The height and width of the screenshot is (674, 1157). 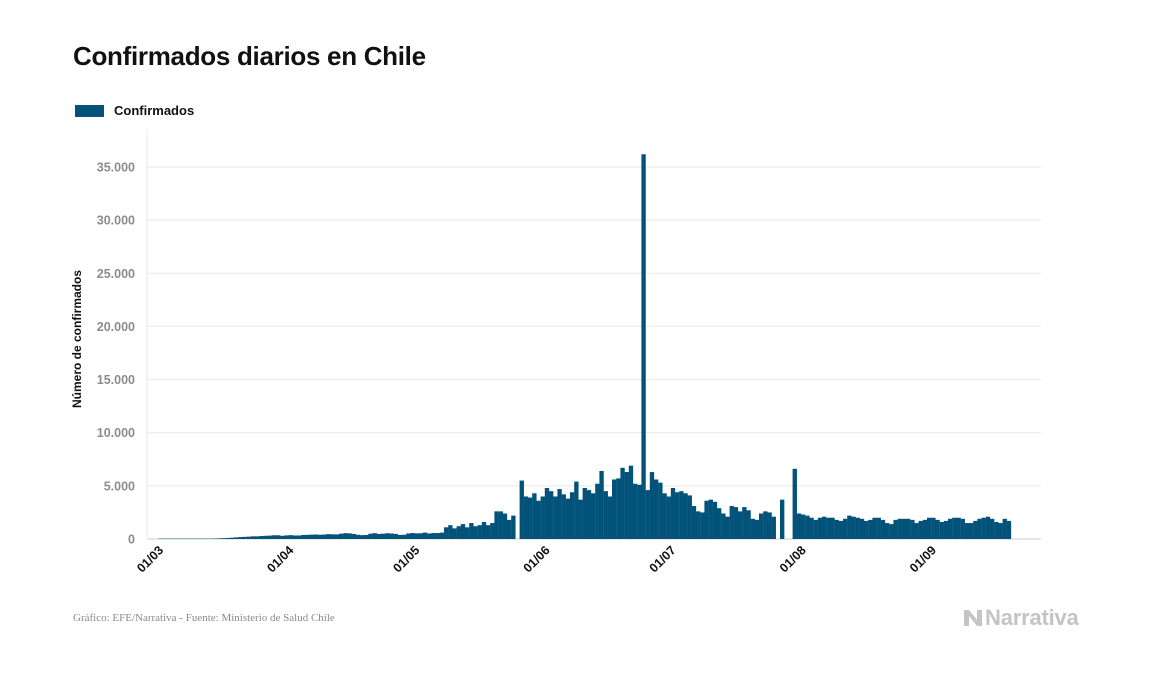 I want to click on y-tick-label: 0, so click(x=131, y=540).